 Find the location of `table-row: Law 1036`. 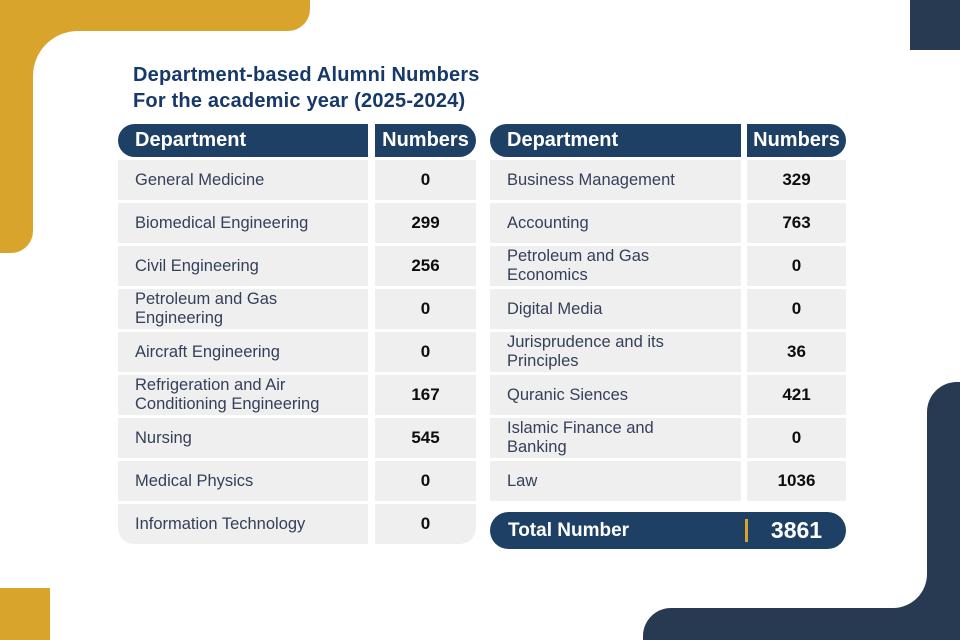

table-row: Law 1036 is located at coordinates (668, 481).